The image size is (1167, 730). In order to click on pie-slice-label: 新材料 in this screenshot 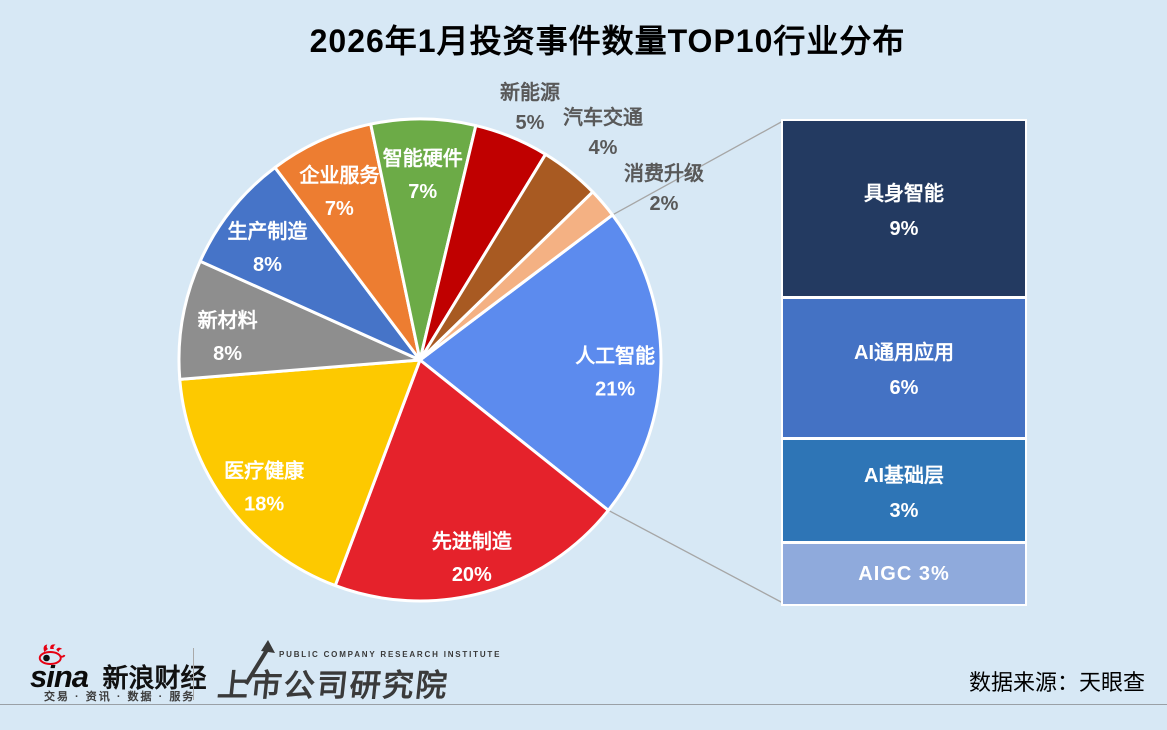, I will do `click(228, 320)`.